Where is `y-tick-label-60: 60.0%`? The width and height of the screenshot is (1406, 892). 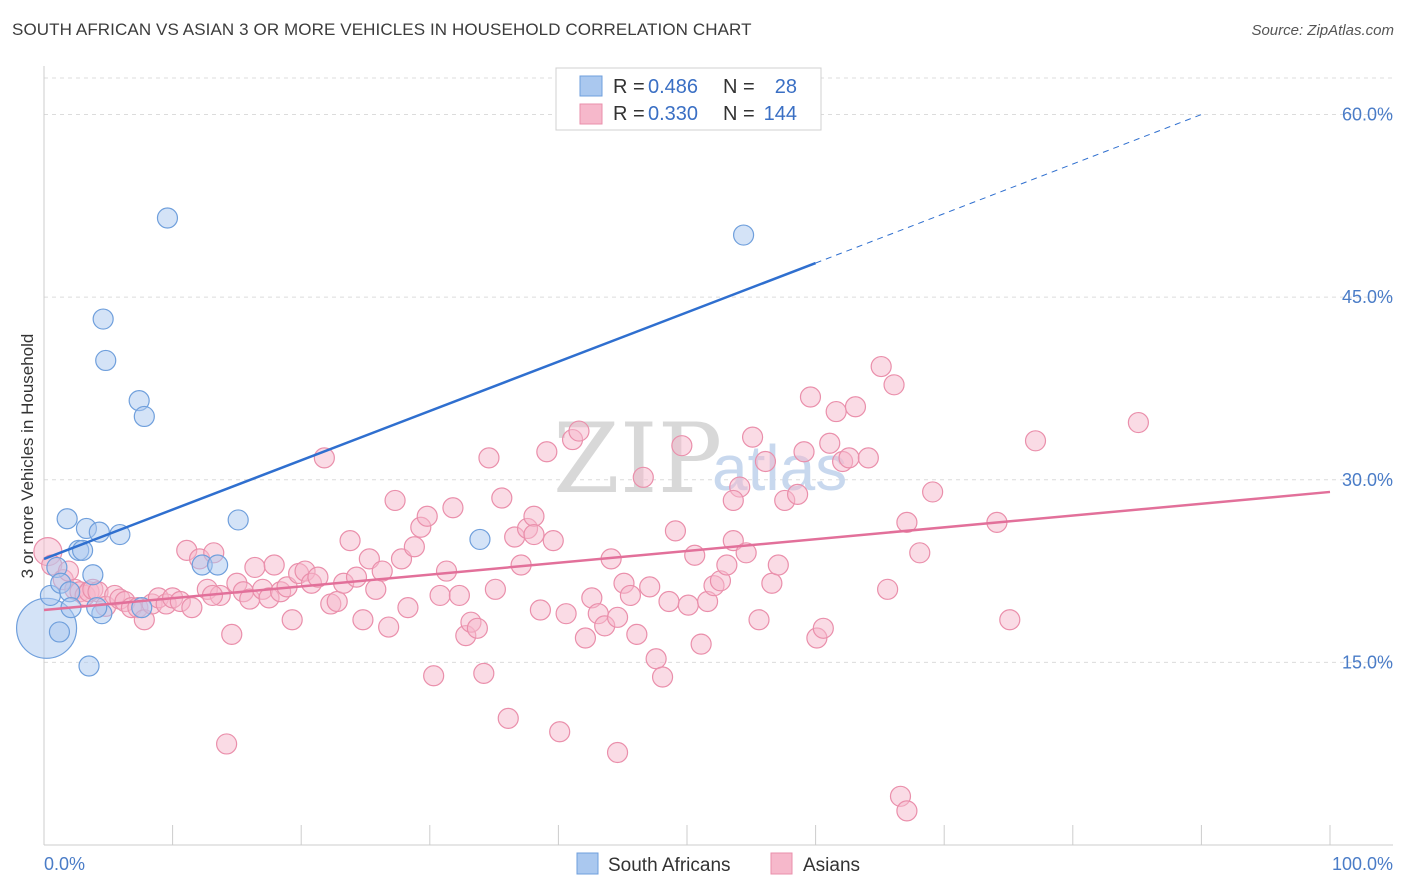
y-tick-label-60: 60.0% is located at coordinates (1367, 115).